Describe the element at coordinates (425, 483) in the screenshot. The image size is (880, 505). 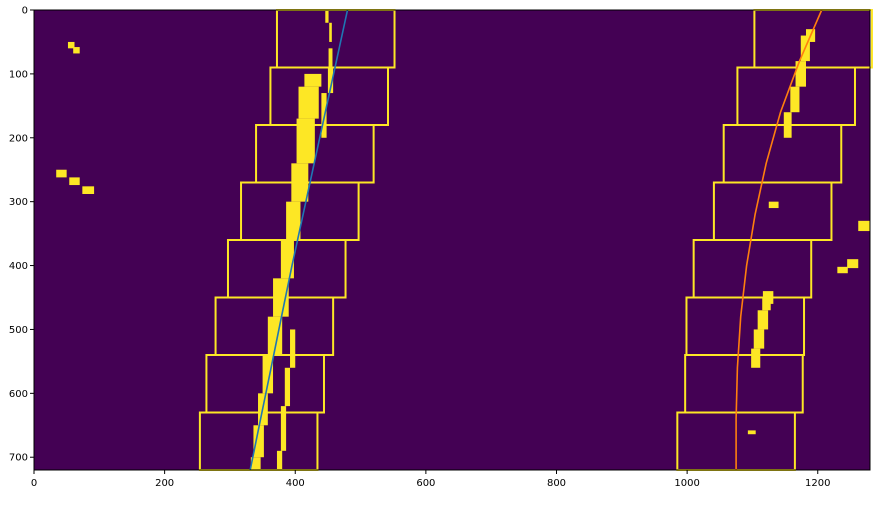
I see `x-tick-label: 600` at that location.